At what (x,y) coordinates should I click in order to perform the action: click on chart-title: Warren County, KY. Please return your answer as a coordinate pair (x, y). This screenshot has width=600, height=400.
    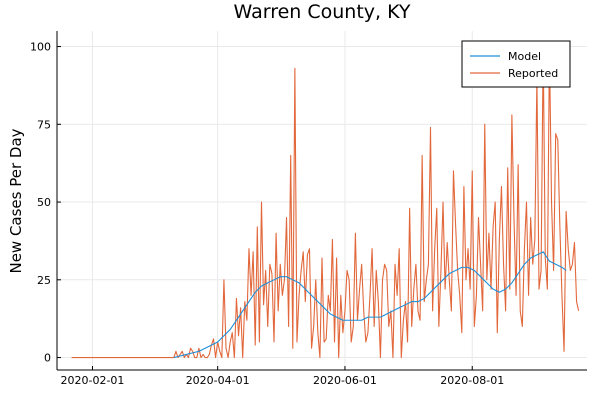
    Looking at the image, I should click on (322, 12).